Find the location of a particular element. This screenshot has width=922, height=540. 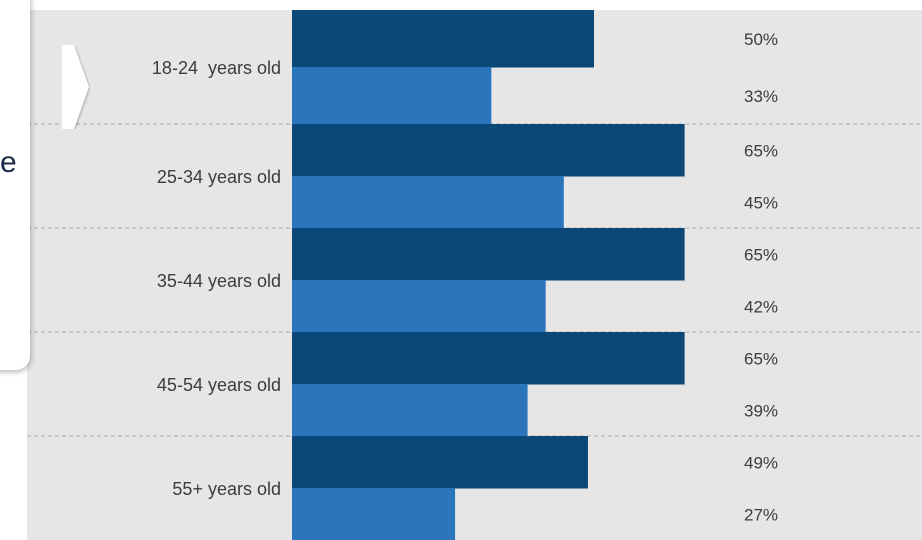

value-label: 42% is located at coordinates (761, 306).